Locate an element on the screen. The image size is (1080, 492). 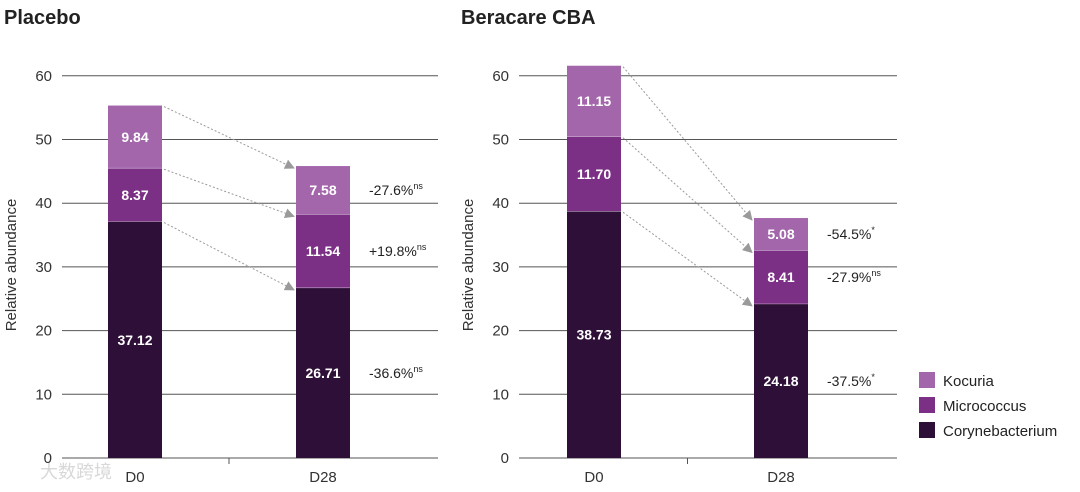
legend-swatch-kocuria is located at coordinates (927, 380).